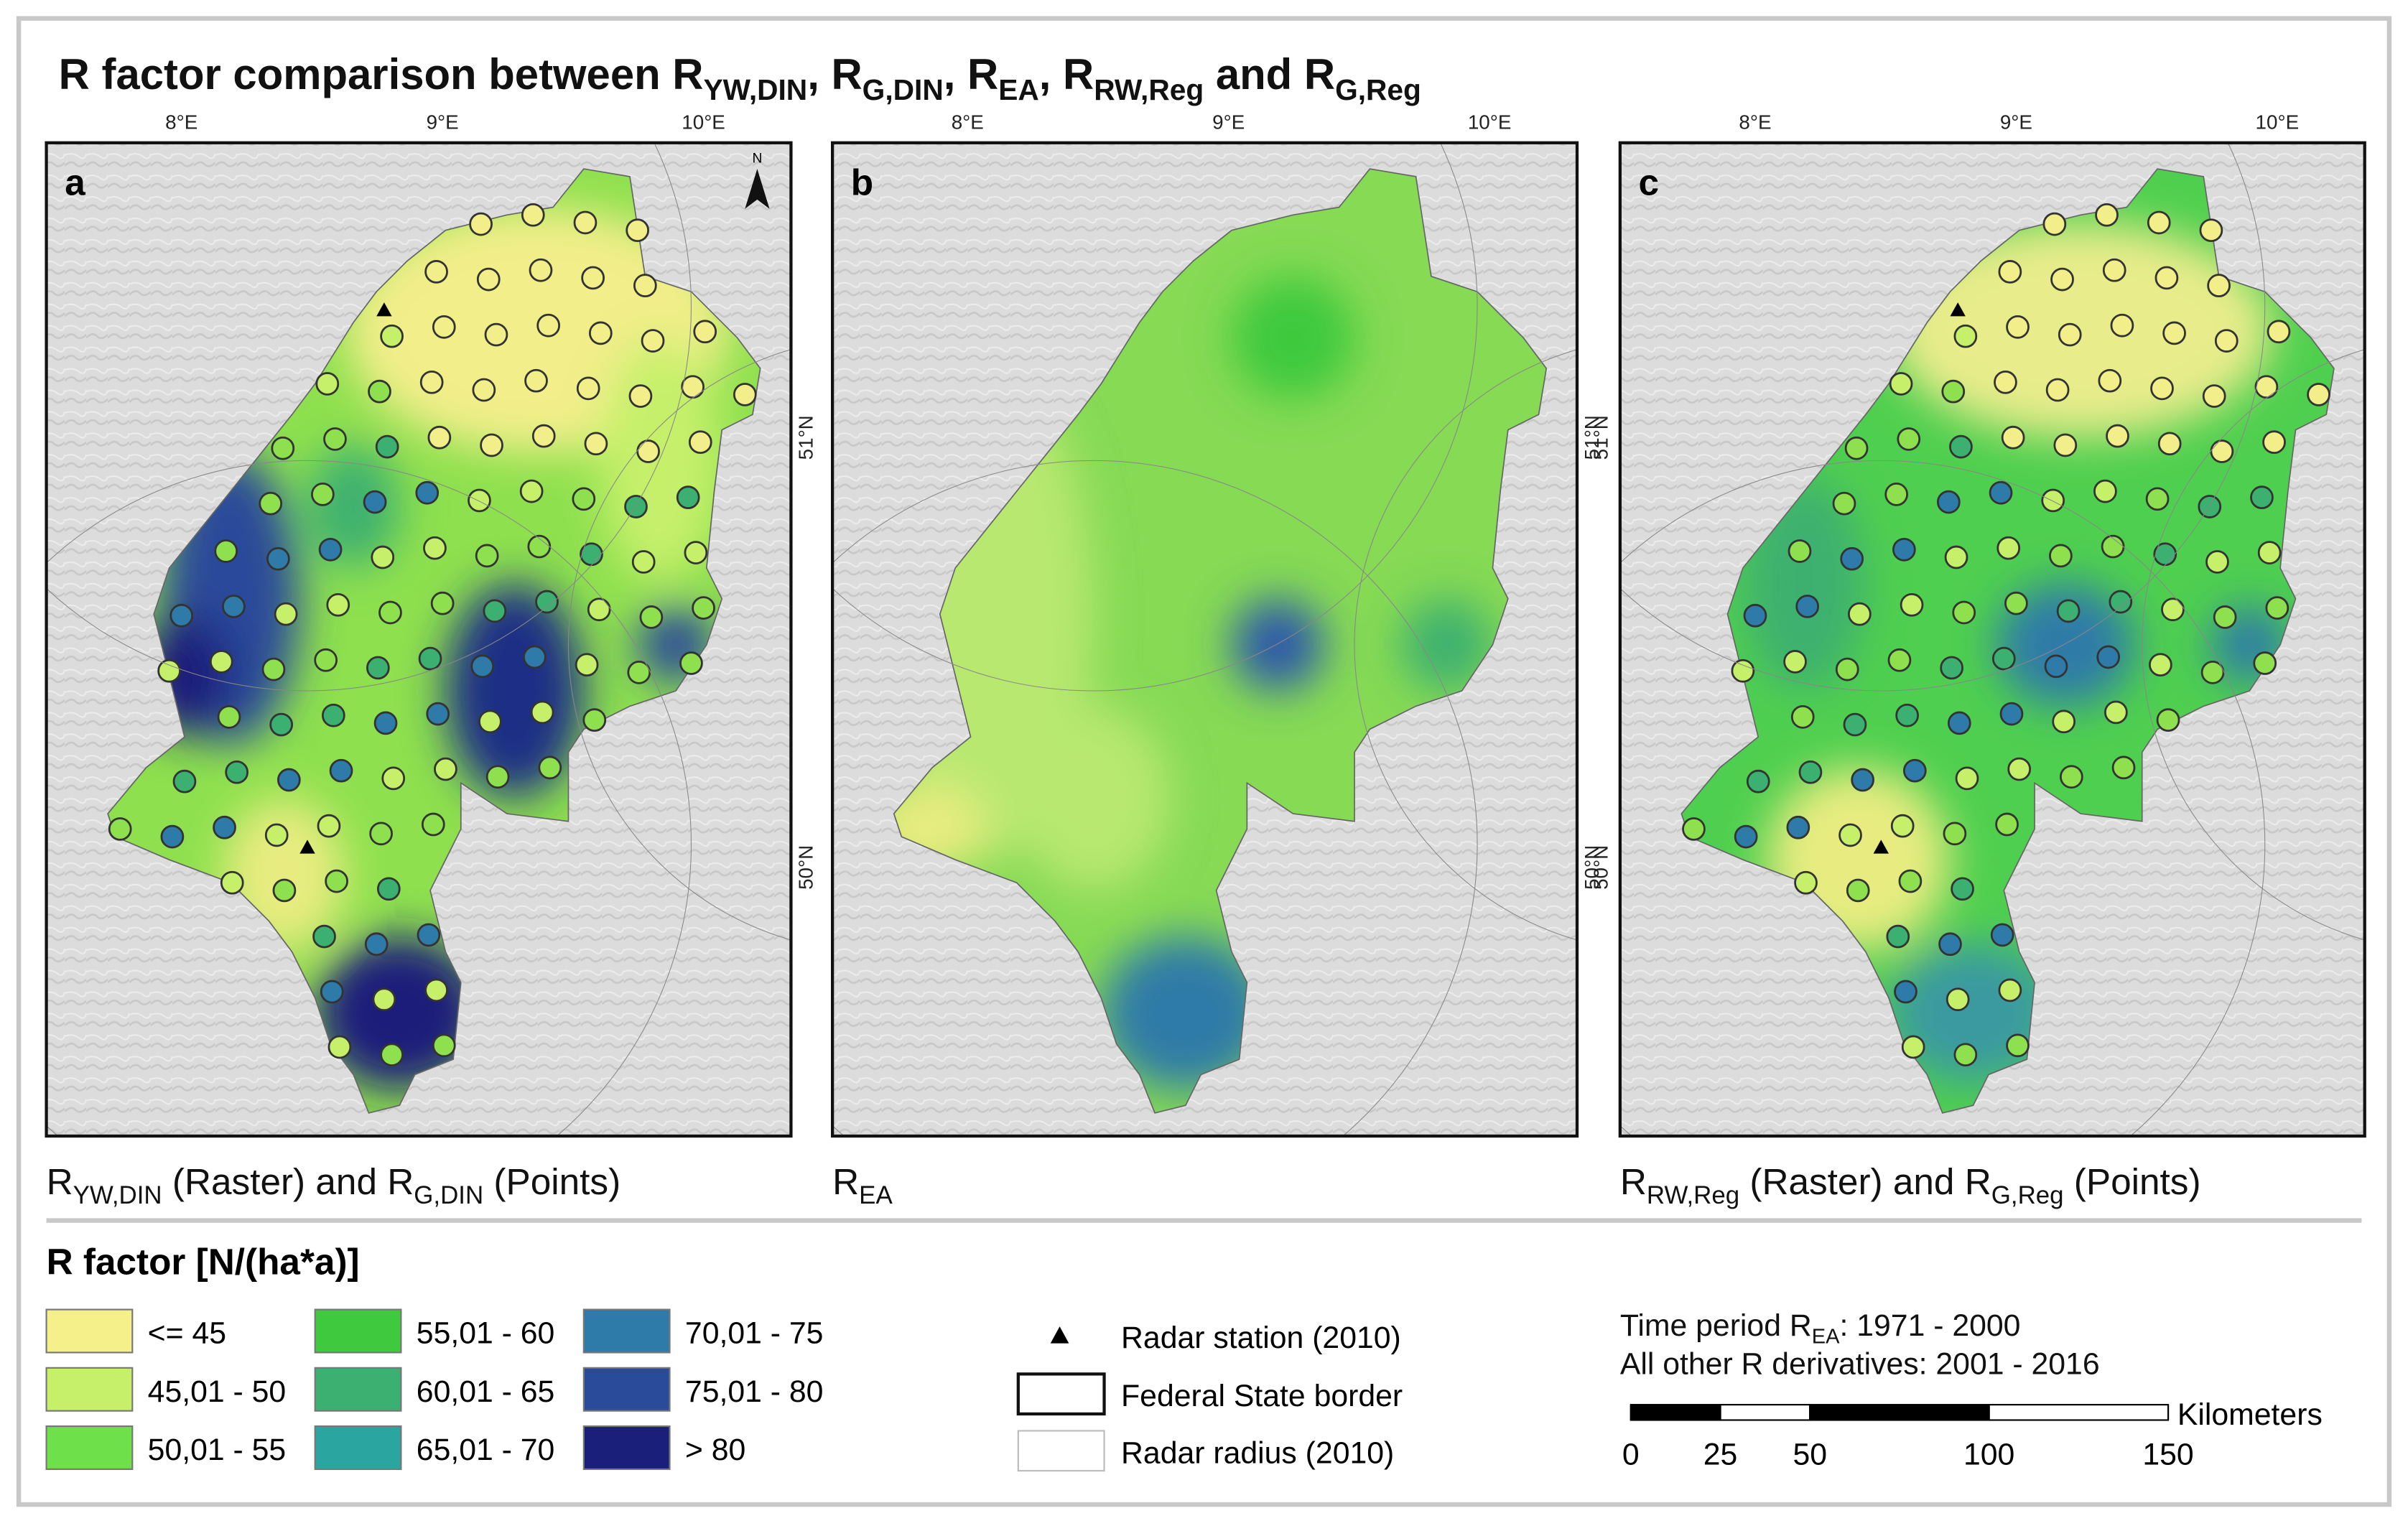 The height and width of the screenshot is (1526, 2408). Describe the element at coordinates (1650, 182) in the screenshot. I see `panel-letter: c` at that location.